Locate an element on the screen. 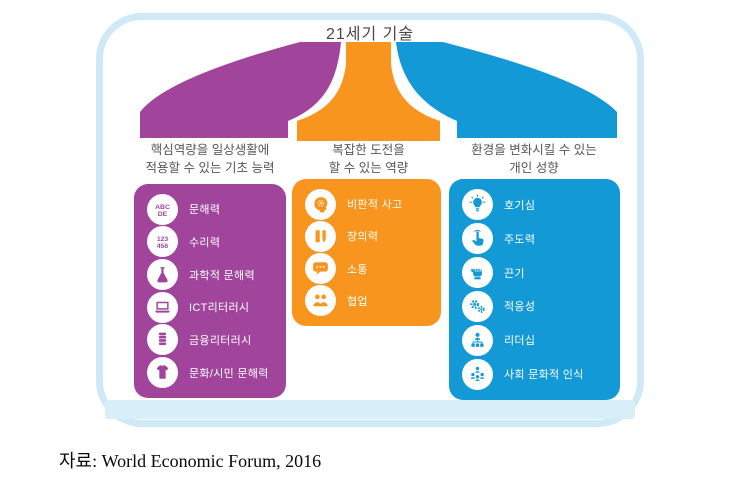 The height and width of the screenshot is (492, 732). list-item: 끈기 is located at coordinates (538, 273).